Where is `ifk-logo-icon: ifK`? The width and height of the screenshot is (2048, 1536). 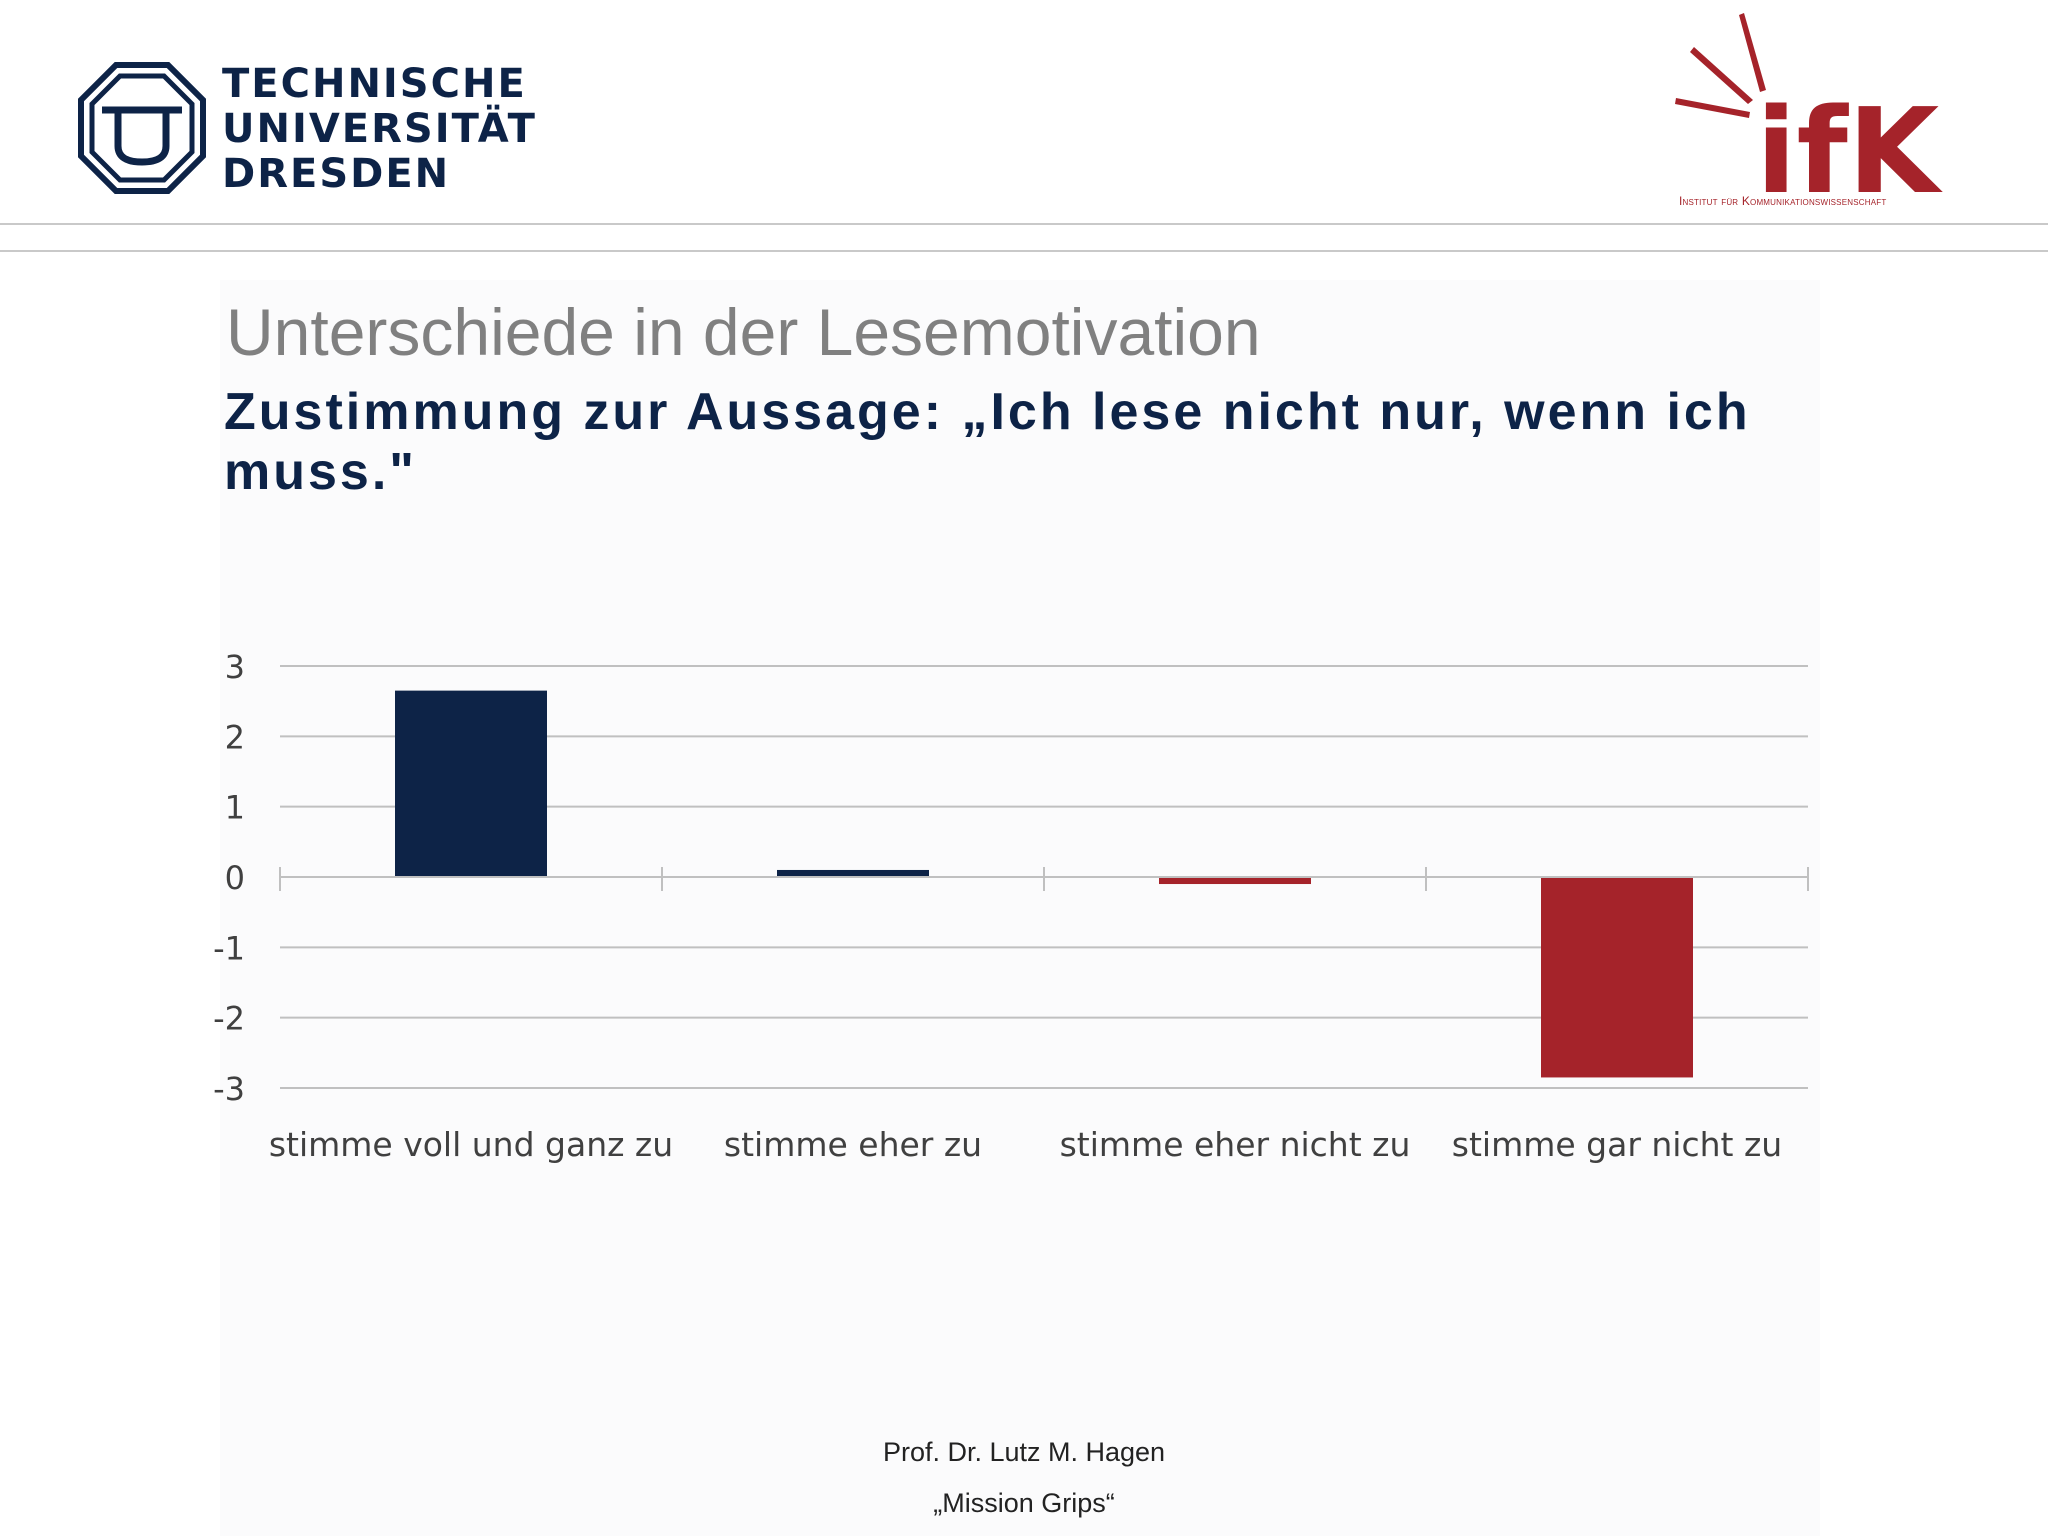
ifk-logo-icon: ifK is located at coordinates (1809, 111).